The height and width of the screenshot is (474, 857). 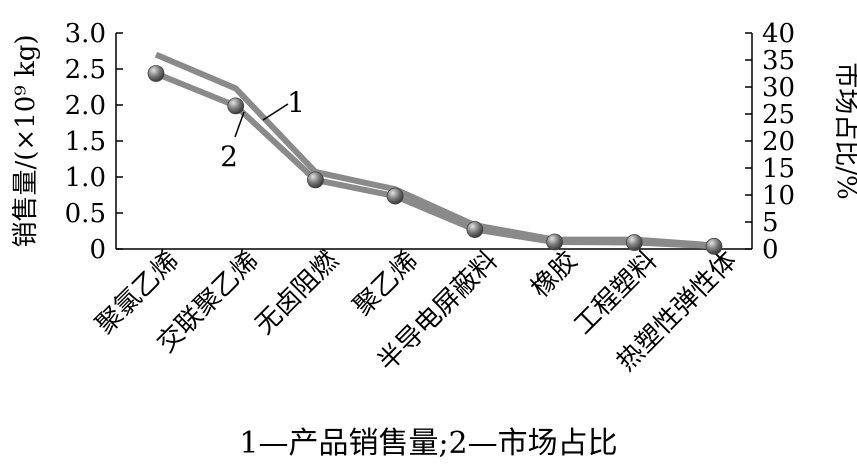 What do you see at coordinates (428, 443) in the screenshot?
I see `chart-caption: 1—产品销售量;2—市场占比` at bounding box center [428, 443].